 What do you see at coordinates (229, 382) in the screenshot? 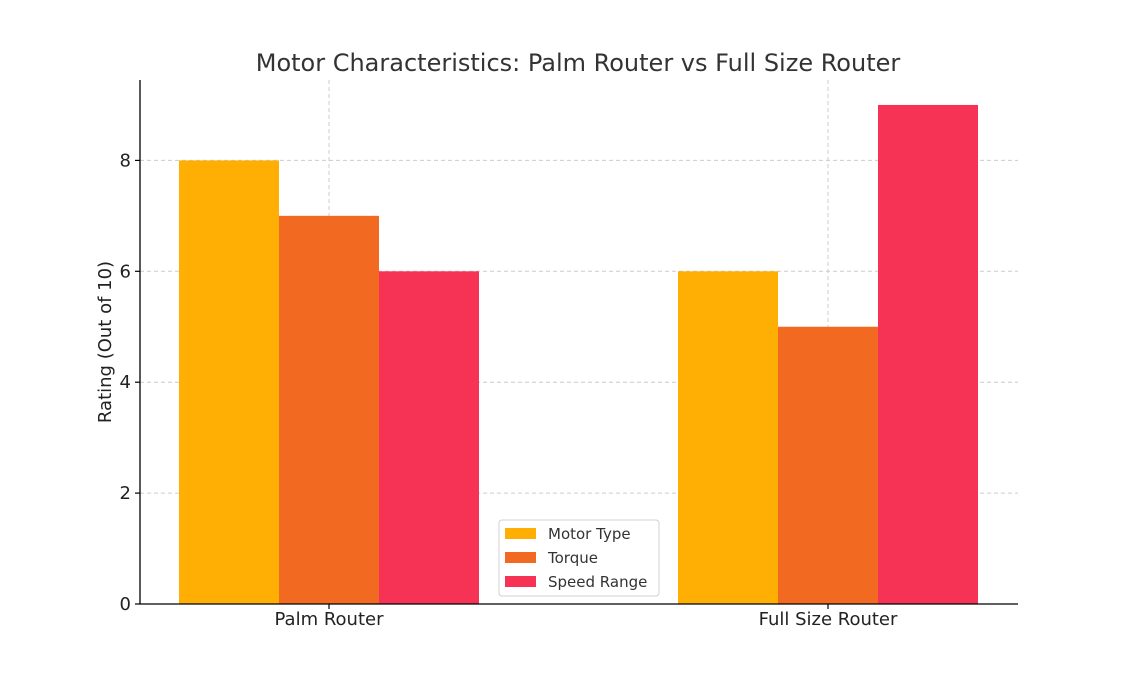
I see `bar-motor-type-palm-router` at bounding box center [229, 382].